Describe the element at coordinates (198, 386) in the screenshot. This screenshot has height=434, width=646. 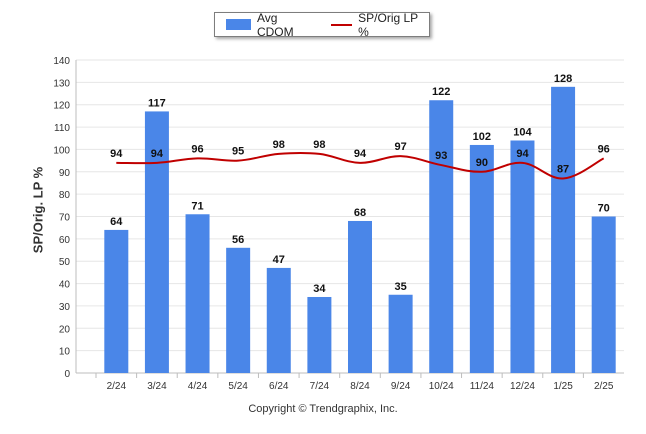
I see `x-tick-label: 4/24` at that location.